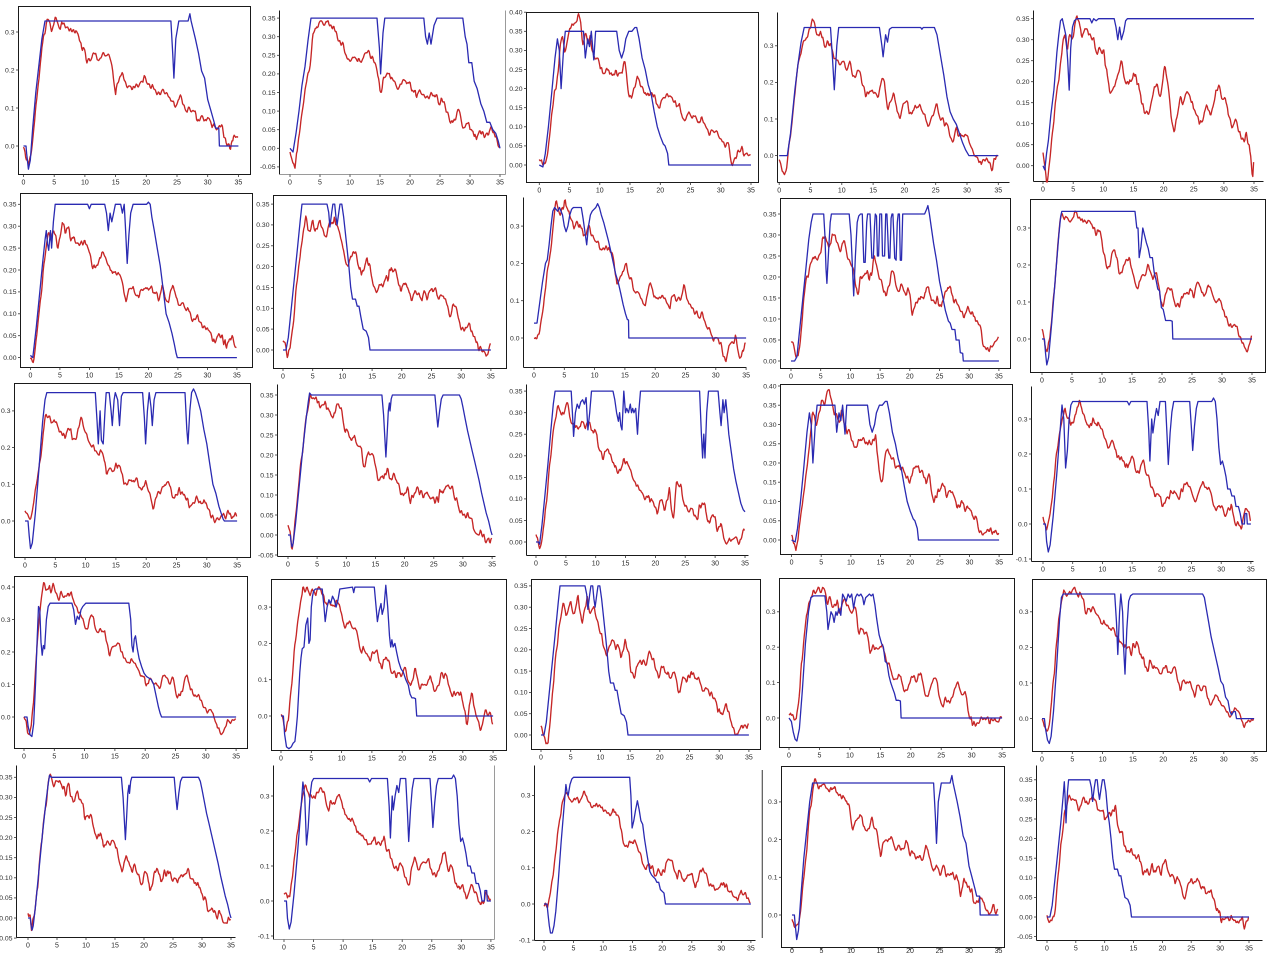 The width and height of the screenshot is (1269, 953). What do you see at coordinates (6, 938) in the screenshot?
I see `svg-text: -0.05` at bounding box center [6, 938].